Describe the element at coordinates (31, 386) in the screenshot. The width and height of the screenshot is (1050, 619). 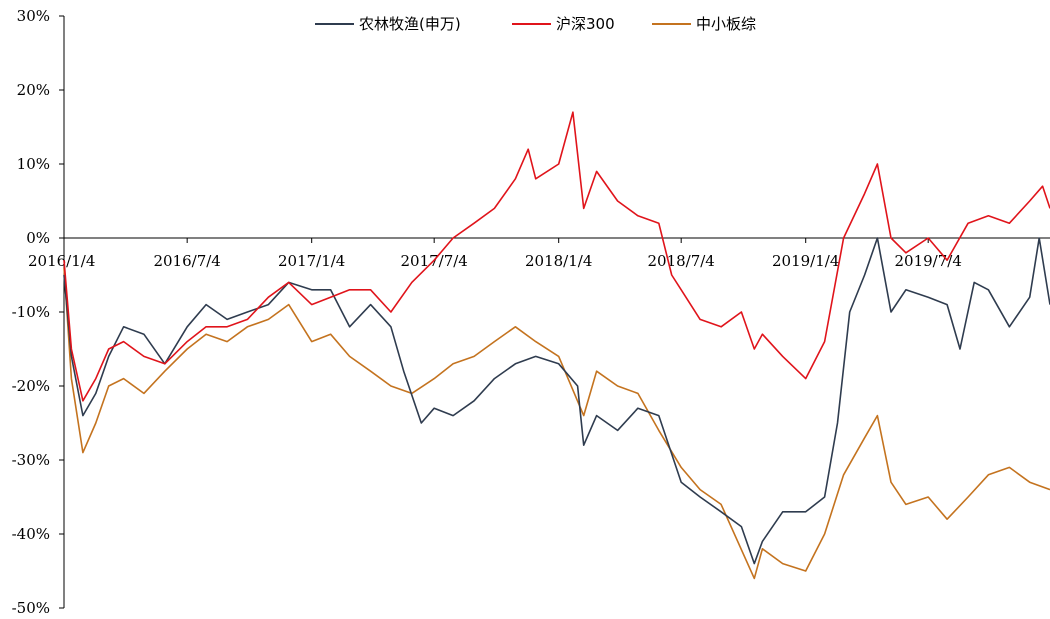
I see `y-tick-label: -20%` at that location.